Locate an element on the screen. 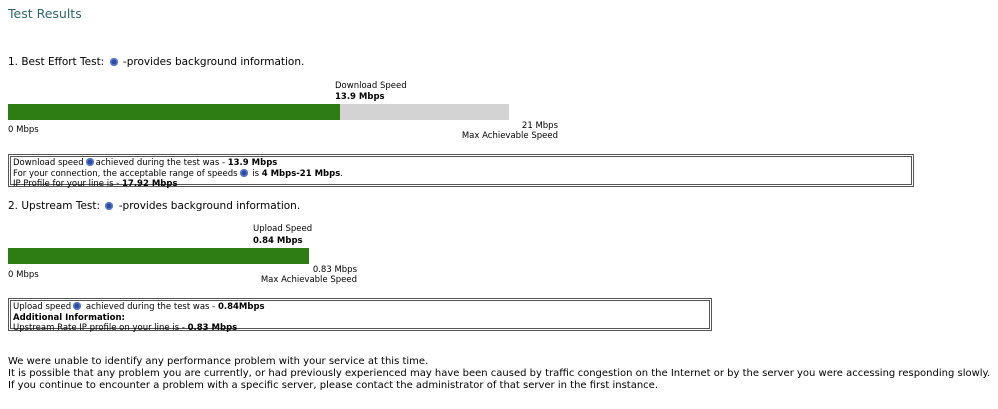 Image resolution: width=998 pixels, height=409 pixels. page-title: Test Results is located at coordinates (45, 13).